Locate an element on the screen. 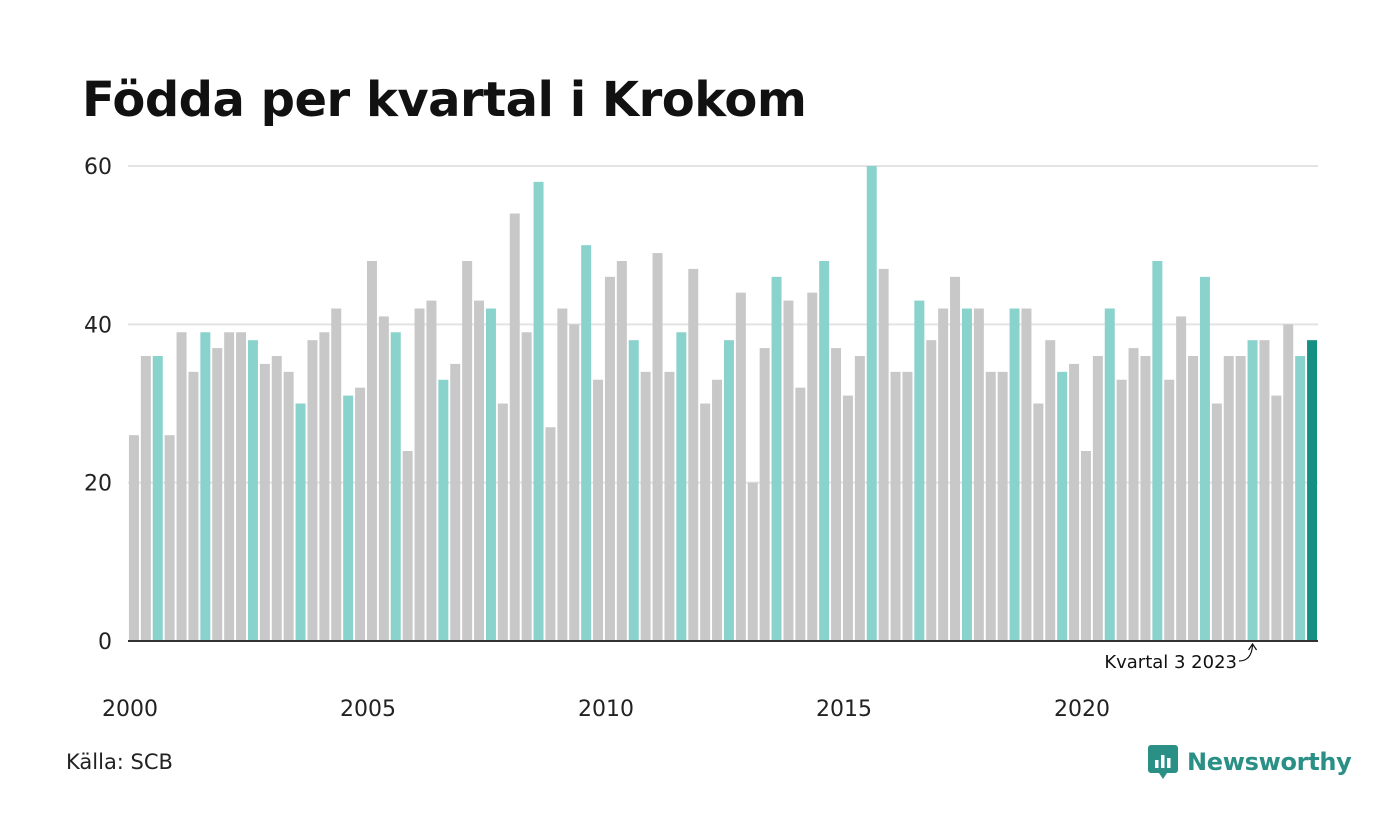 Image resolution: width=1400 pixels, height=840 pixels. y-axis-tick-labels: 0 20 40 60 is located at coordinates (98, 405).